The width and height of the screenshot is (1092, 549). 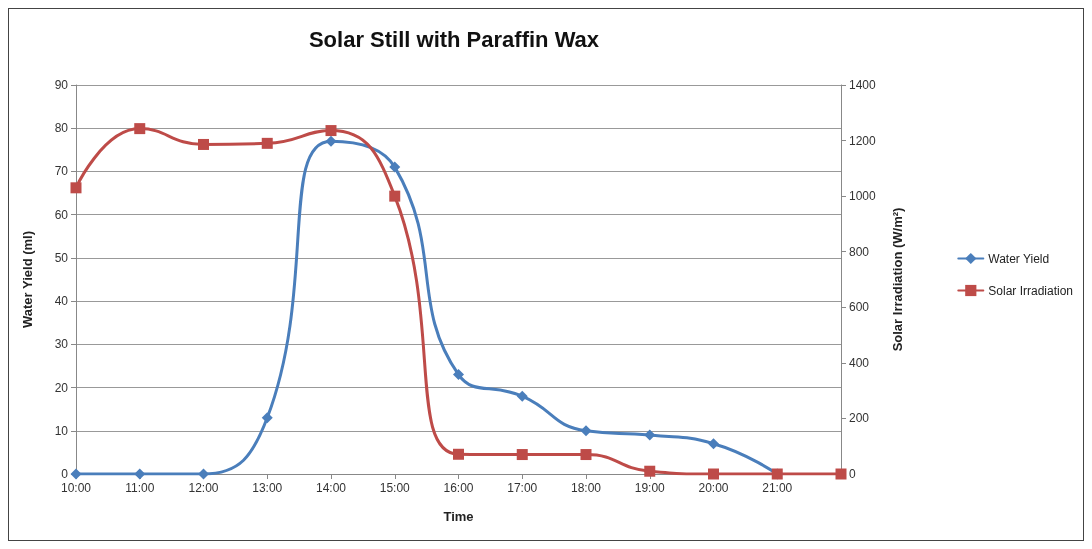 What do you see at coordinates (458, 516) in the screenshot?
I see `x-axis-title: Time` at bounding box center [458, 516].